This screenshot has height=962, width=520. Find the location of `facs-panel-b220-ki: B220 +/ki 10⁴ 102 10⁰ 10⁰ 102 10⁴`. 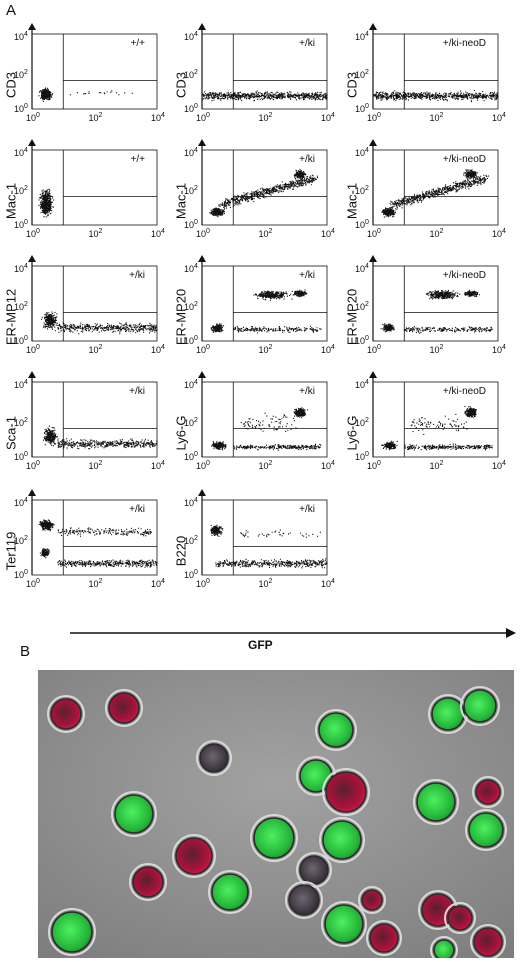

facs-panel-b220-ki: B220 +/ki 10⁴ 102 10⁰ 10⁰ 102 10⁴ is located at coordinates (254, 546).